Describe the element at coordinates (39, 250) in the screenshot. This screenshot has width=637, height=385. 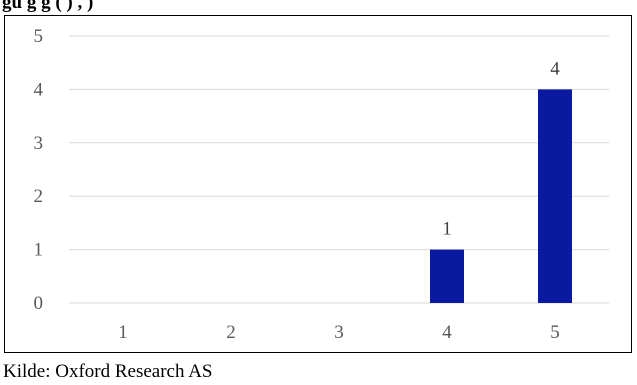
I see `y-tick-label: 1` at that location.